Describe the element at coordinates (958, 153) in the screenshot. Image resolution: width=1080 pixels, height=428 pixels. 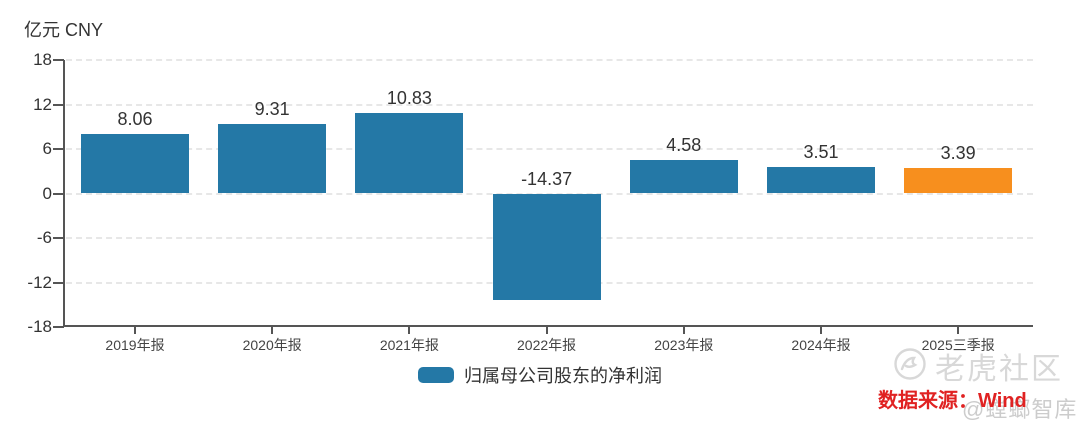
I see `bar-value-label: 3.39` at that location.